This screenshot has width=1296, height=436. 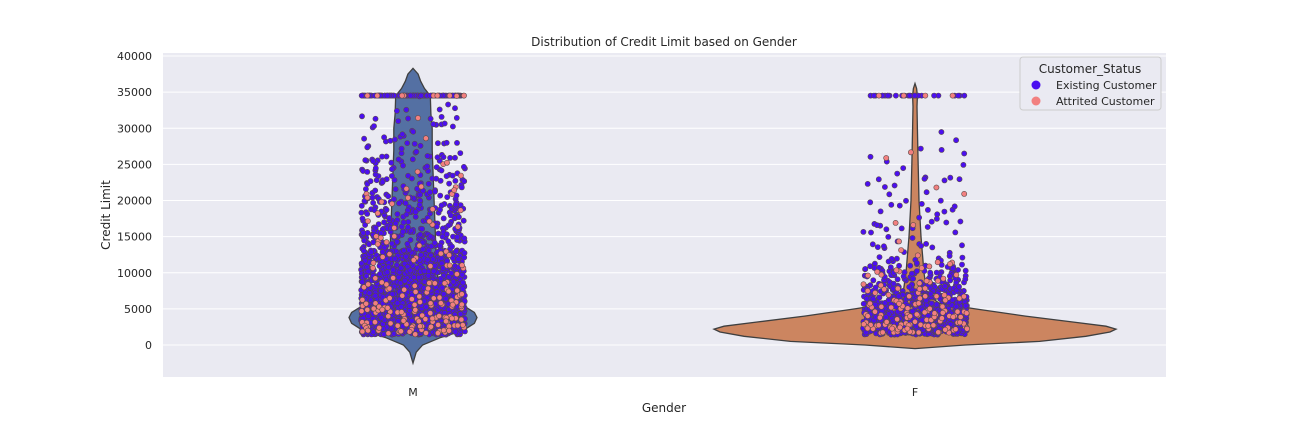 What do you see at coordinates (138, 309) in the screenshot?
I see `y-tick-label: 5000` at bounding box center [138, 309].